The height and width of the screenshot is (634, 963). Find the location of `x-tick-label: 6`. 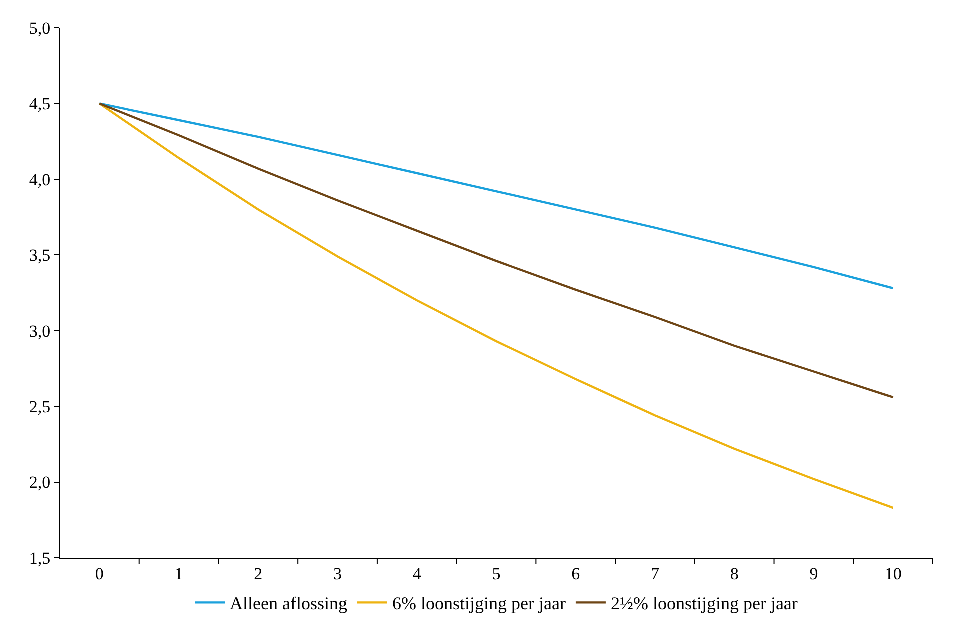

x-tick-label: 6 is located at coordinates (576, 574).